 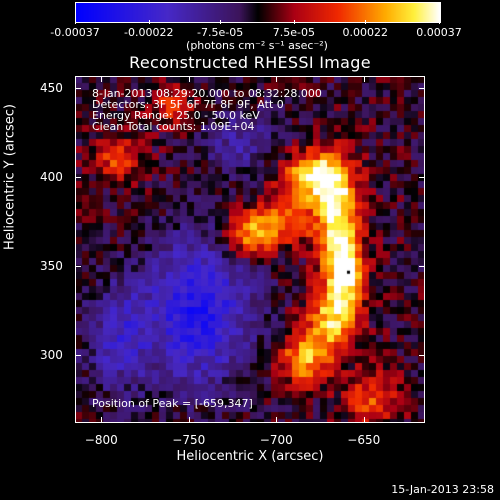 I want to click on x-tick-label: −800, so click(x=101, y=440).